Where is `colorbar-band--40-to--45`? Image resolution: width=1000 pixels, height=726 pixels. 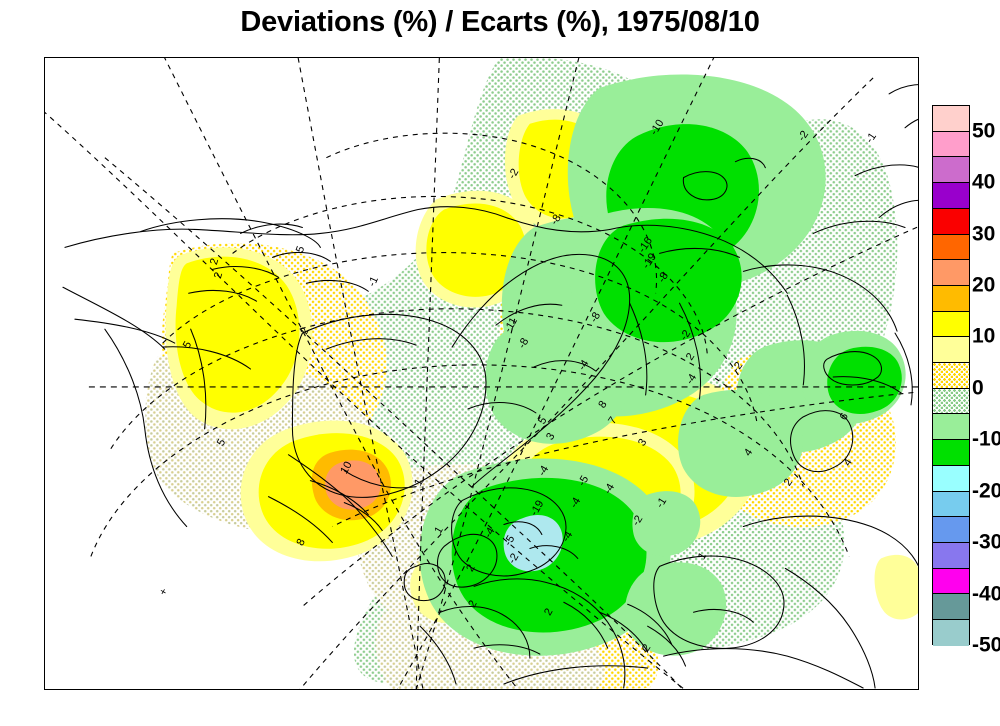
colorbar-band--40-to--45 is located at coordinates (951, 607).